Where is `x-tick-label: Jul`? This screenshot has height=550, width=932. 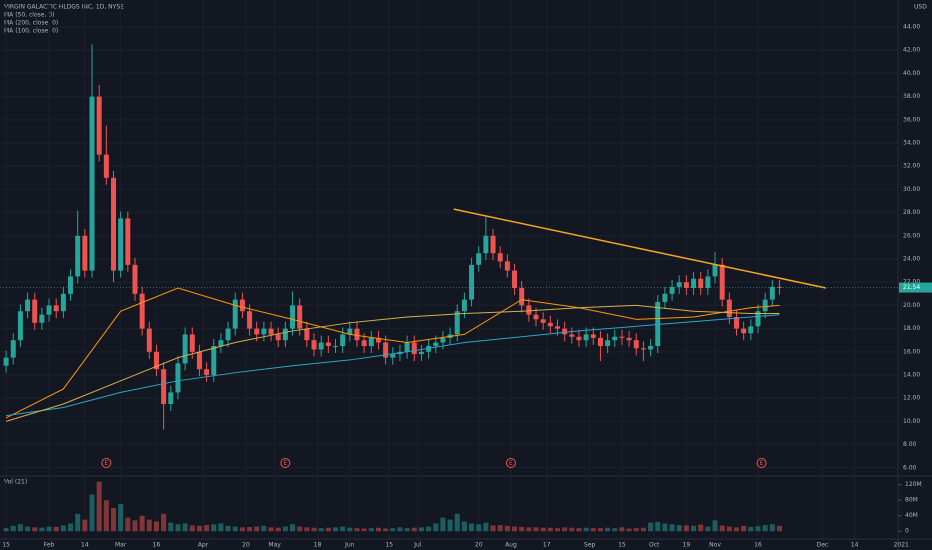
x-tick-label: Jul is located at coordinates (417, 545).